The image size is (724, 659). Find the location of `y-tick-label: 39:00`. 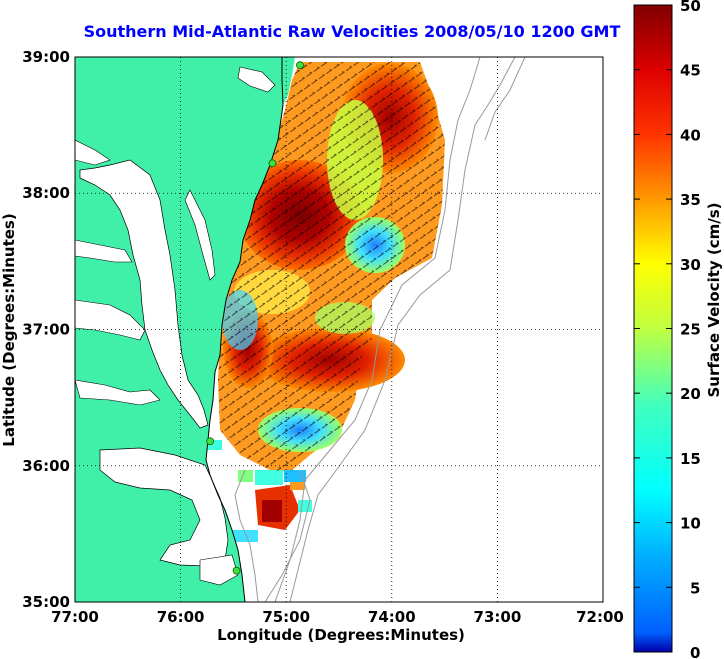

y-tick-label: 39:00 is located at coordinates (46, 57).